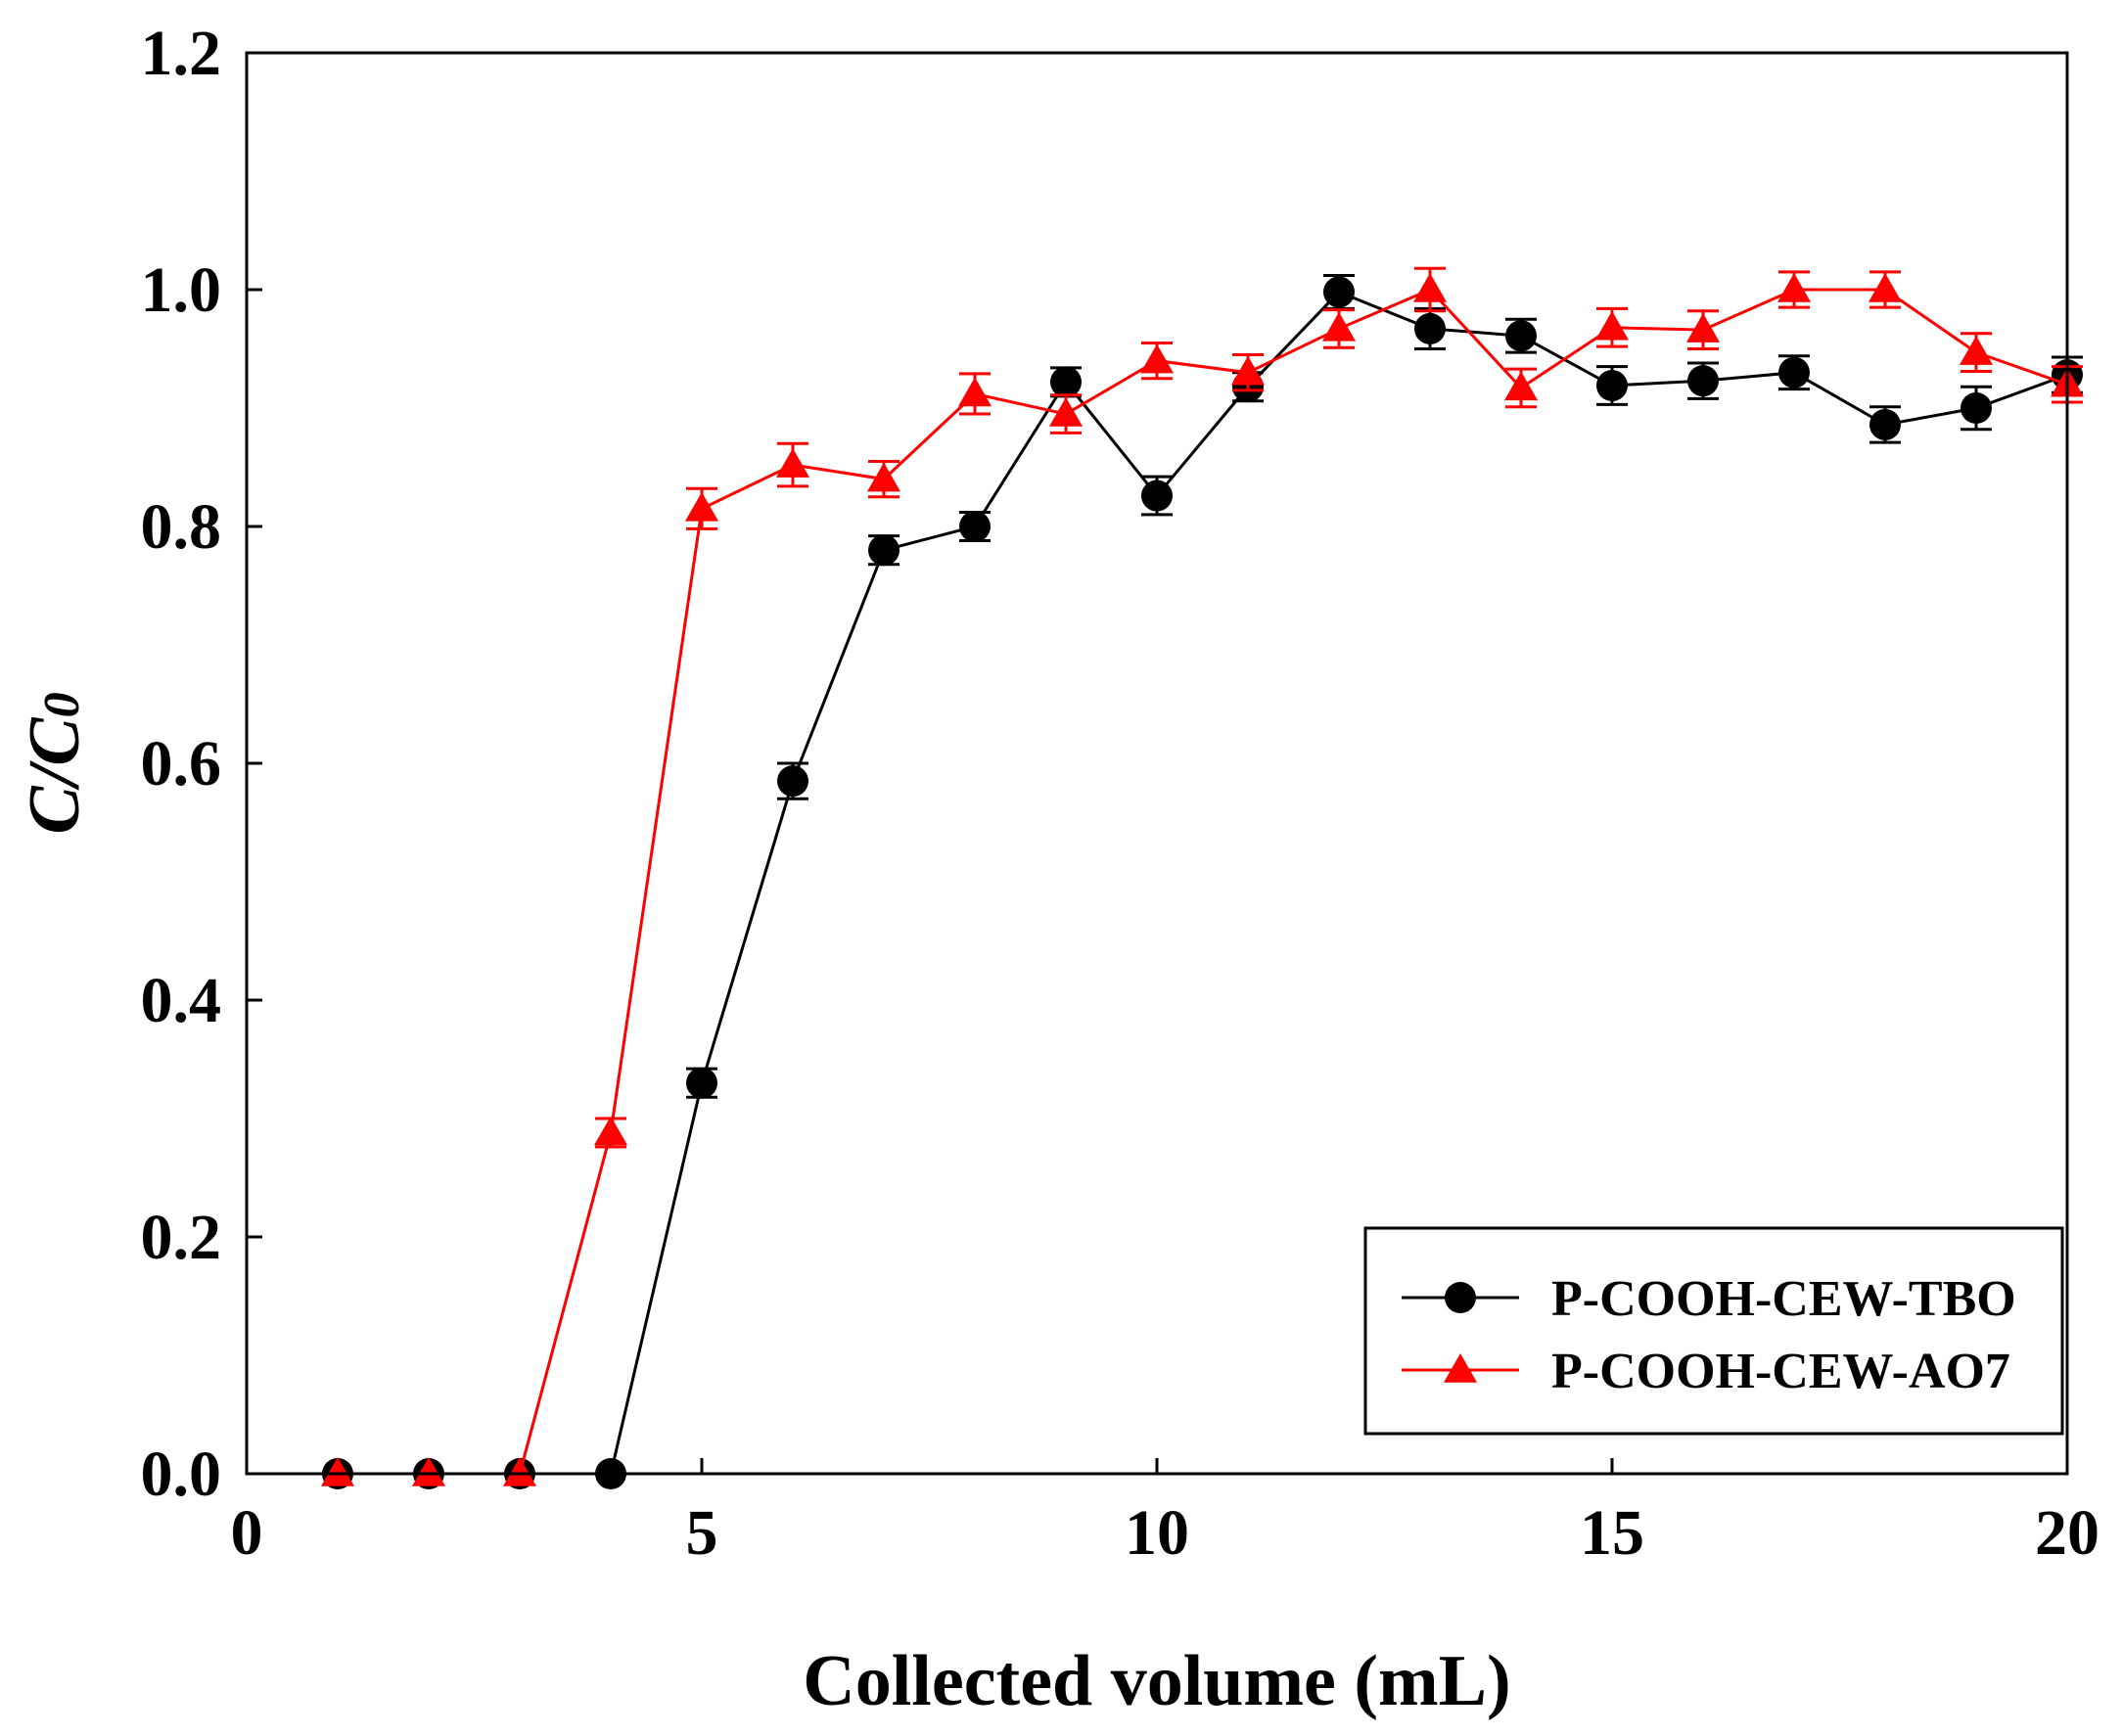 This screenshot has width=2122, height=1736. I want to click on x-axis-title: Collected volume (mL), so click(1156, 1681).